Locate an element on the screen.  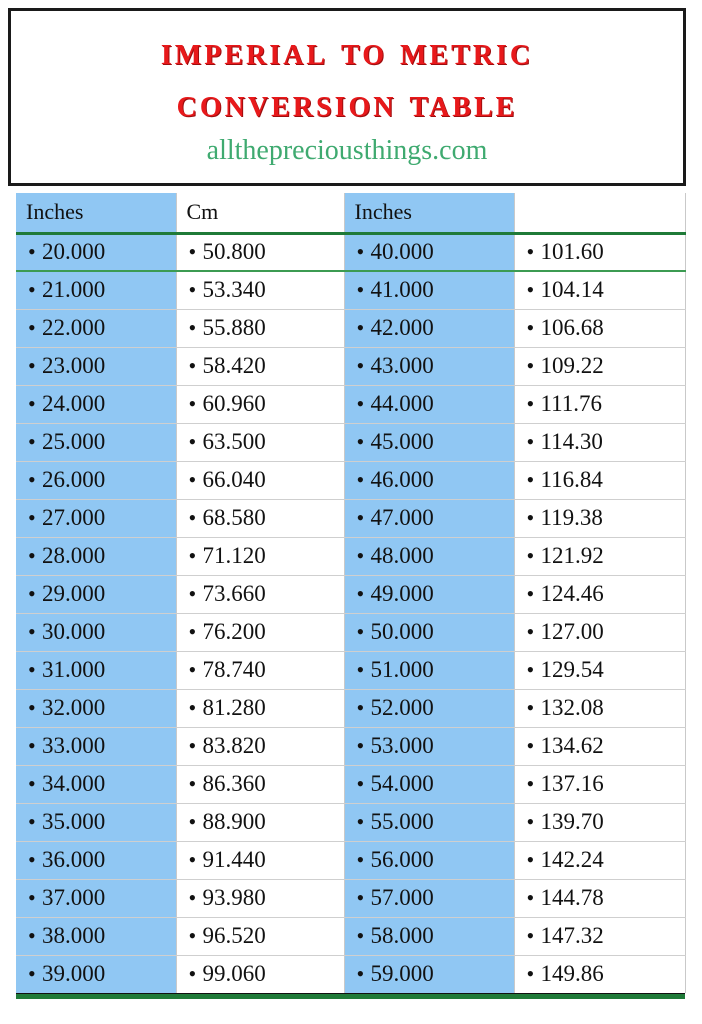
table-cell: • 111.76 is located at coordinates (600, 404).